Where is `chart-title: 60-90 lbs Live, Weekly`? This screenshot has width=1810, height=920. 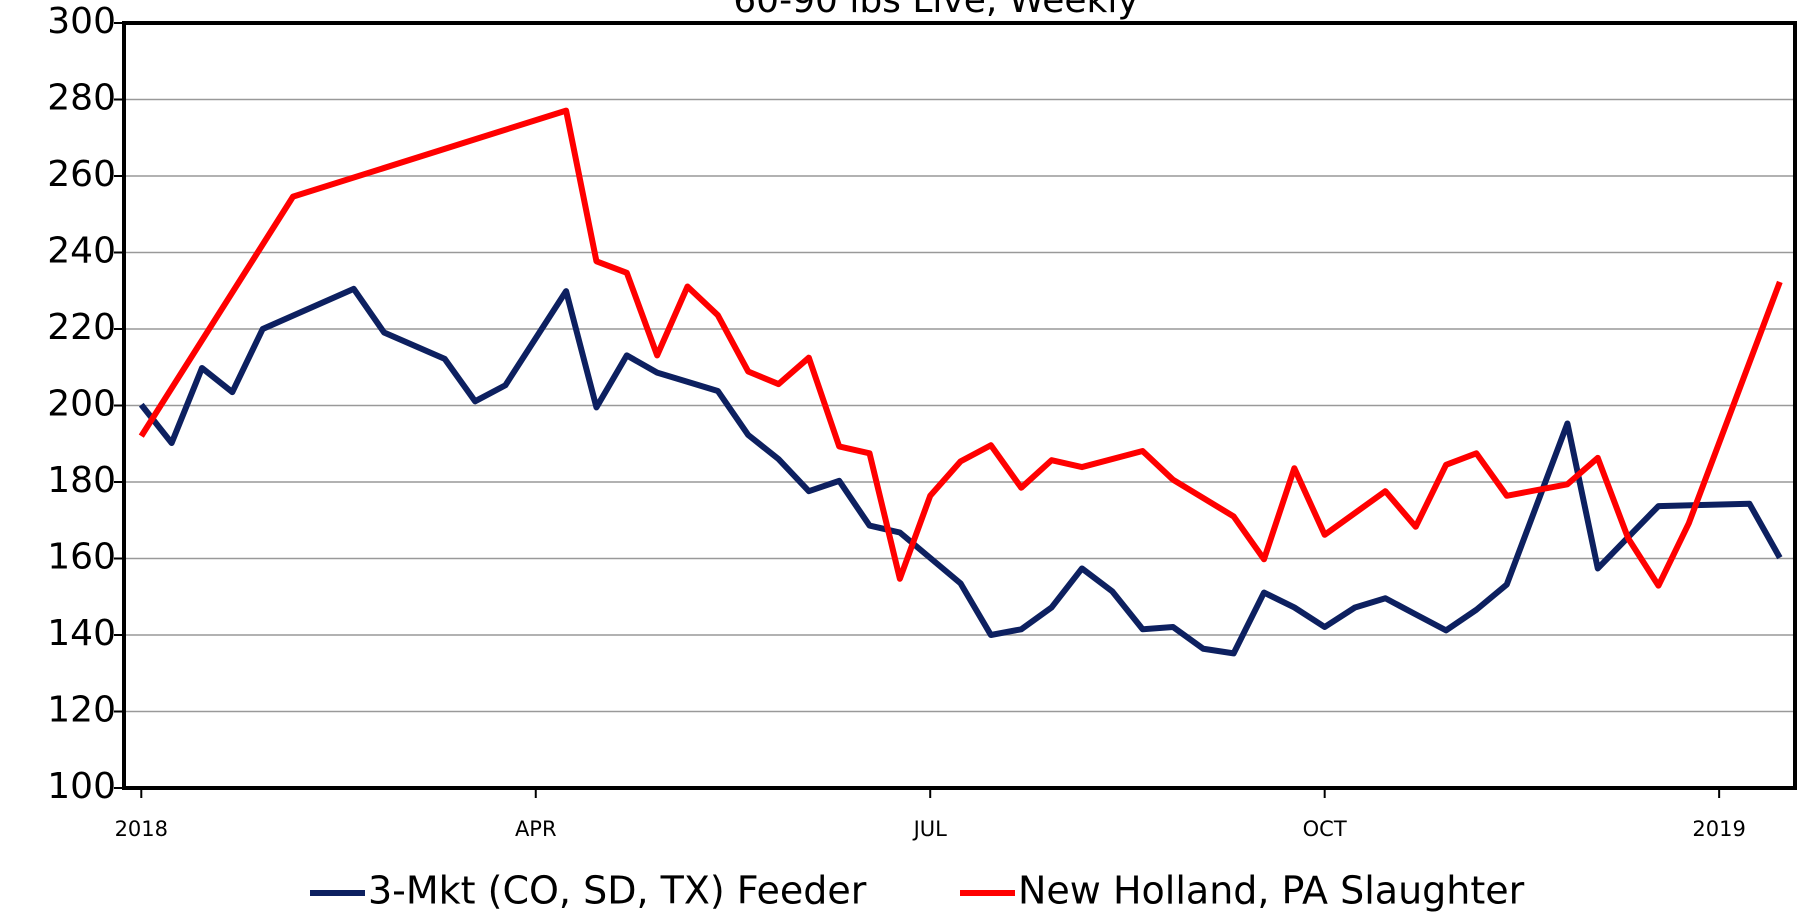 chart-title: 60-90 lbs Live, Weekly is located at coordinates (935, 10).